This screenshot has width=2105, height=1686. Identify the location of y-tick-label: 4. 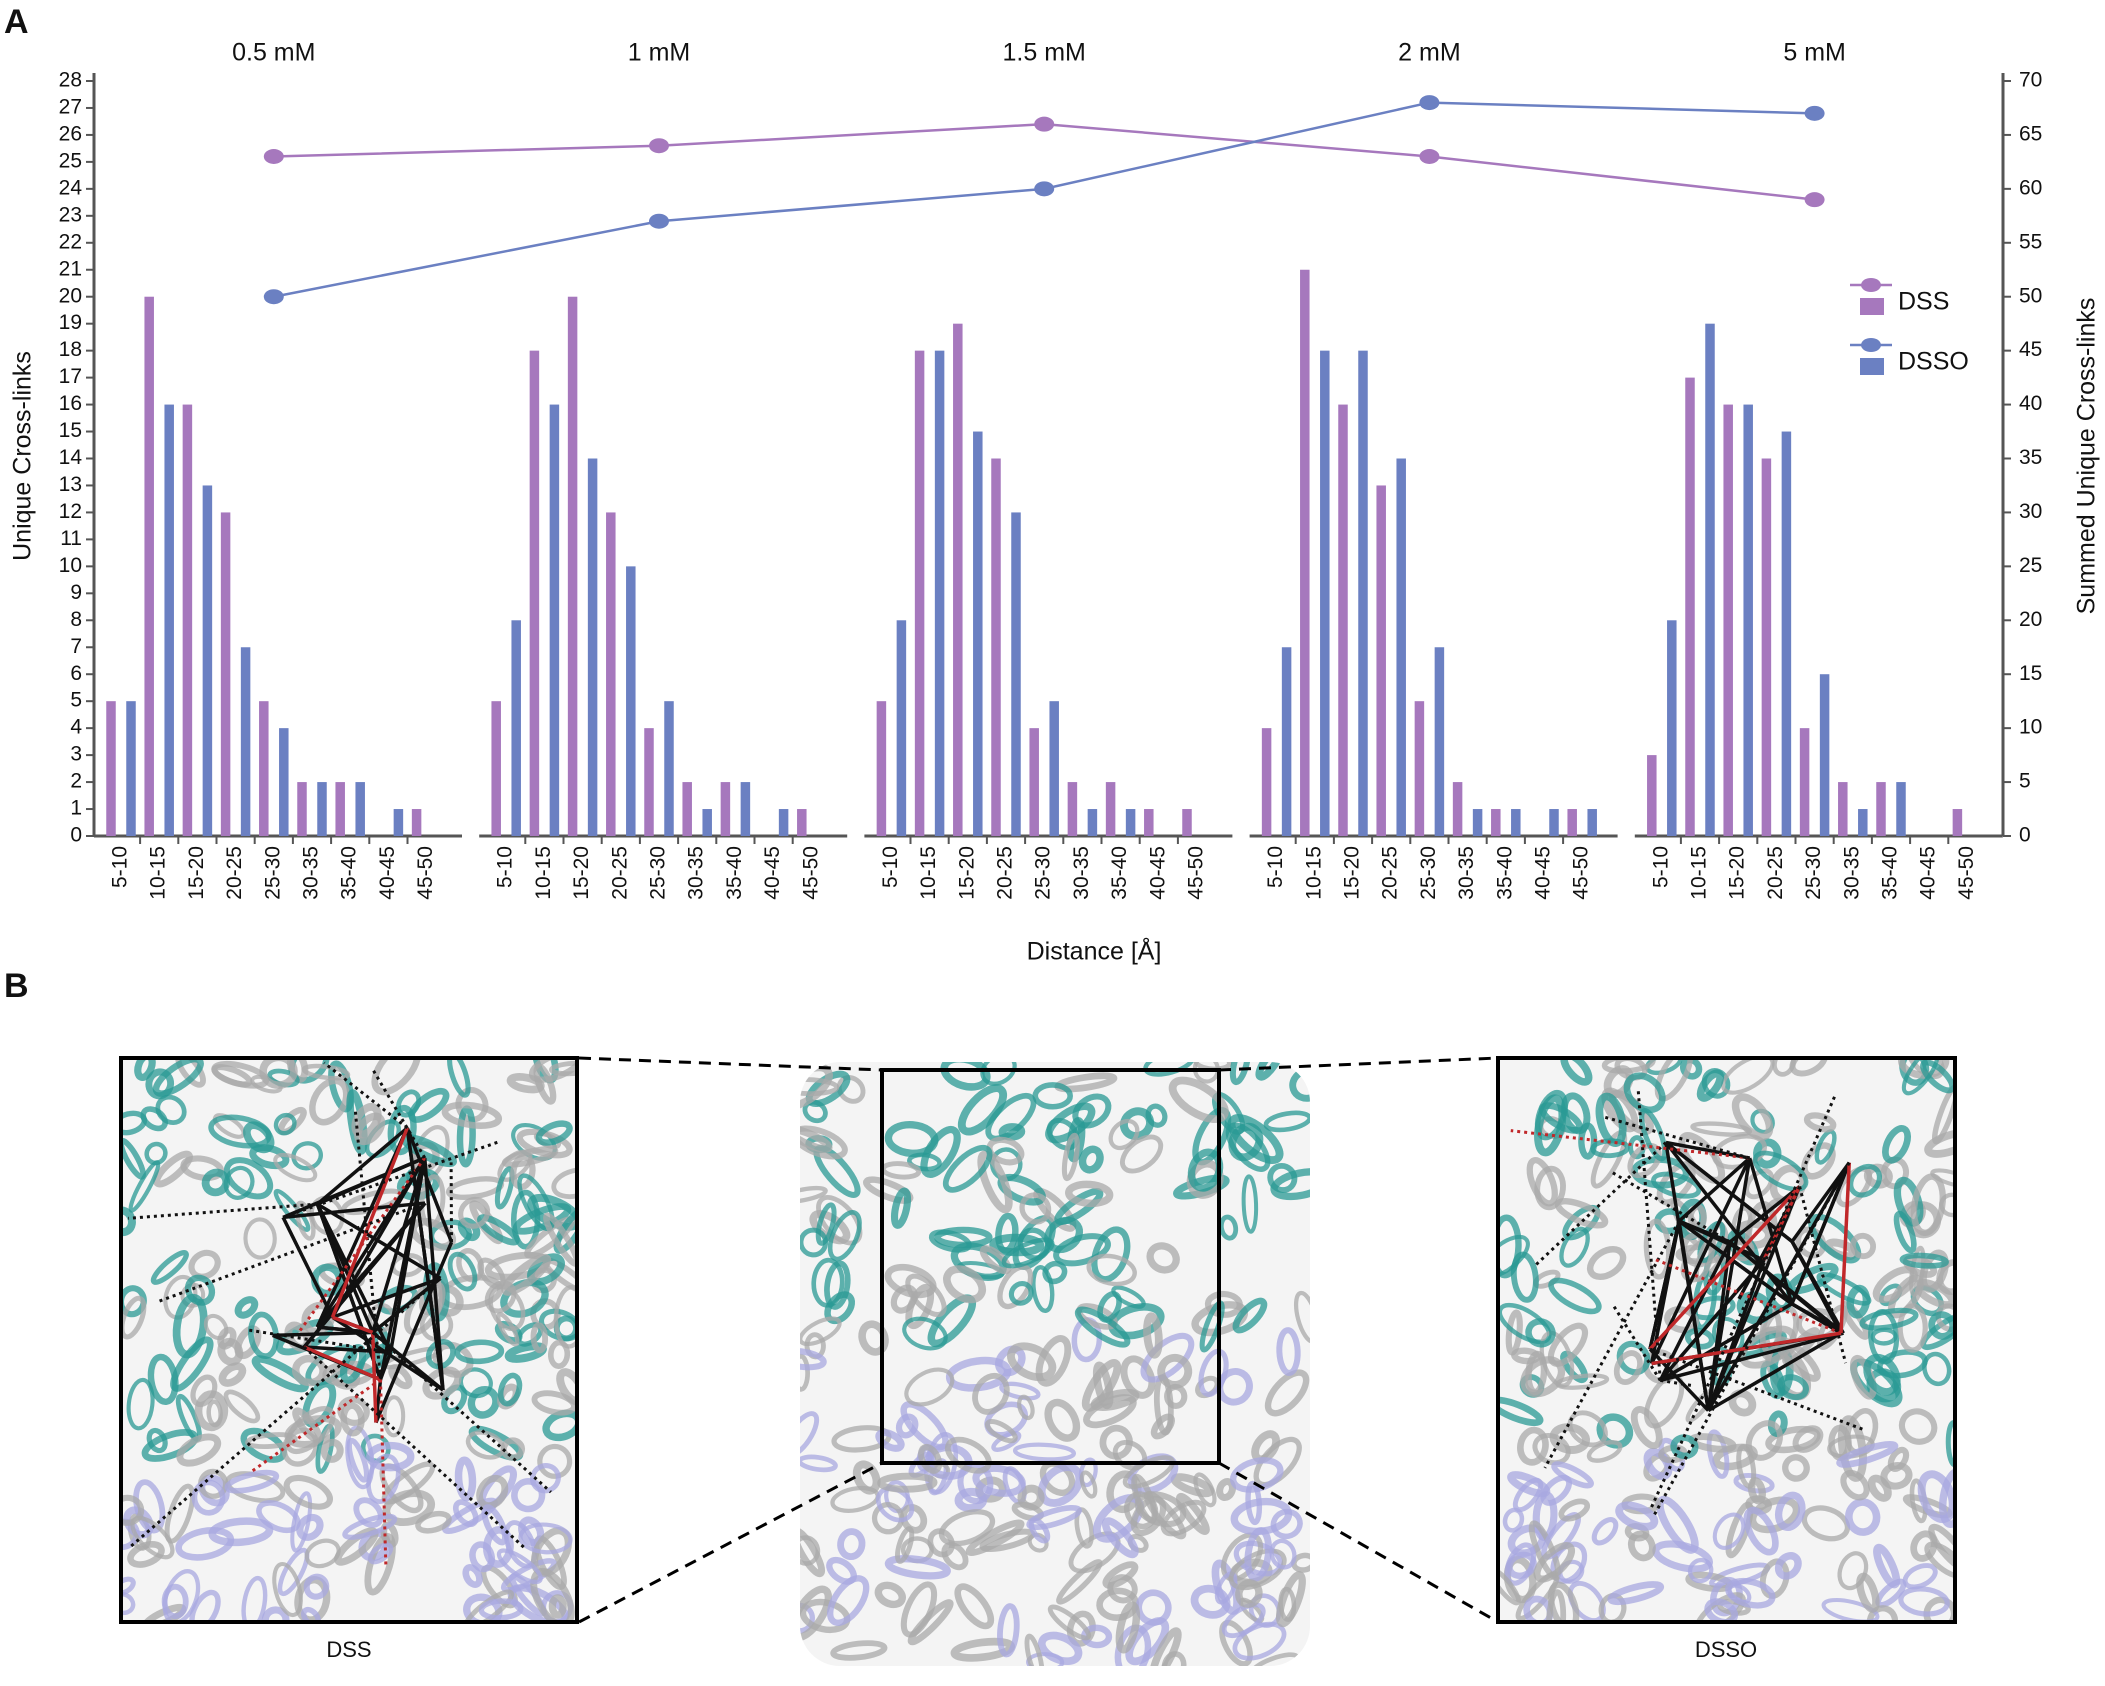
(76, 727).